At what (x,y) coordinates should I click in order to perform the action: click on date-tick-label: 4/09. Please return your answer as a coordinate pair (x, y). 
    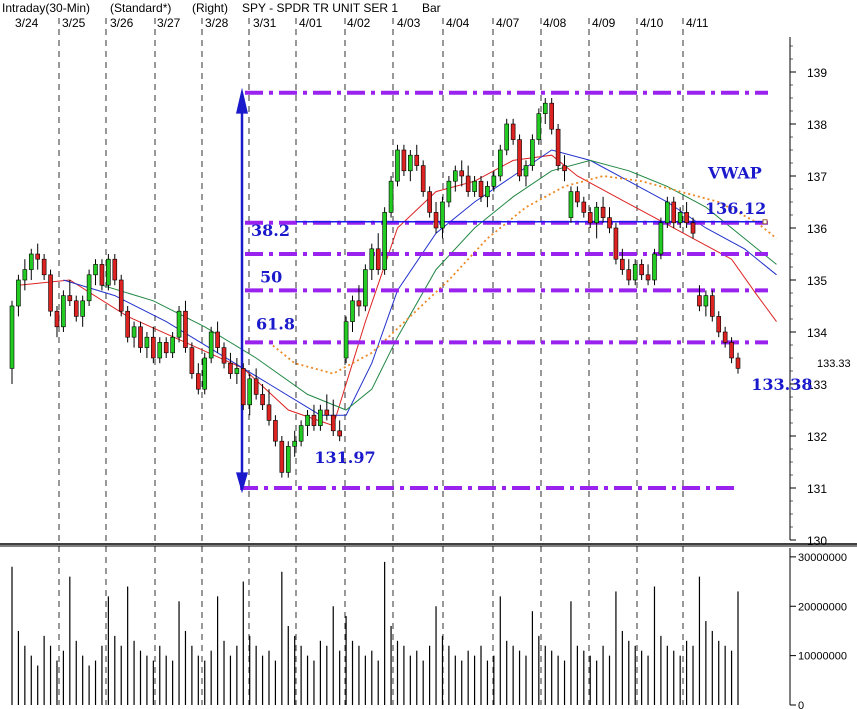
    Looking at the image, I should click on (604, 23).